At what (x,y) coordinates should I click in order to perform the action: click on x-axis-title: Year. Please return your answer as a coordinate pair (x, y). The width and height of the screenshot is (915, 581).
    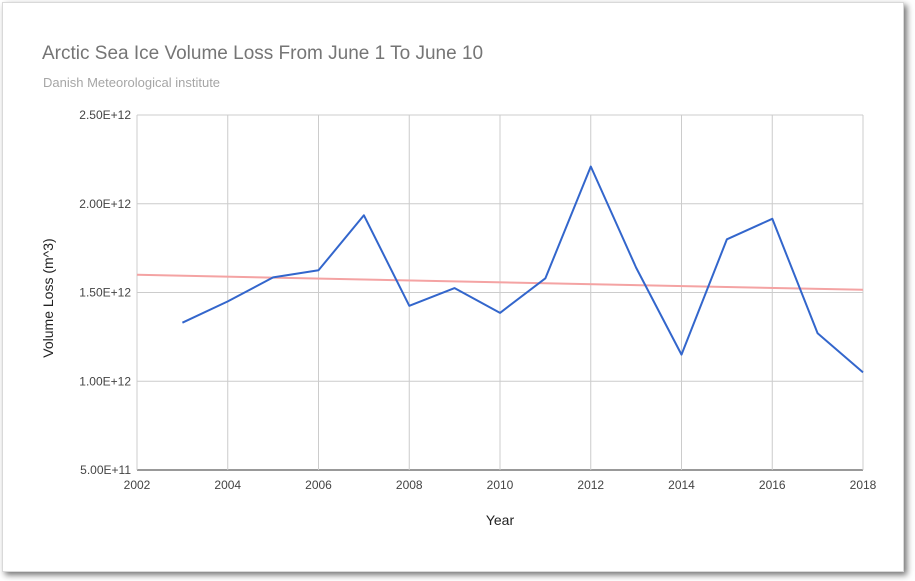
    Looking at the image, I should click on (500, 520).